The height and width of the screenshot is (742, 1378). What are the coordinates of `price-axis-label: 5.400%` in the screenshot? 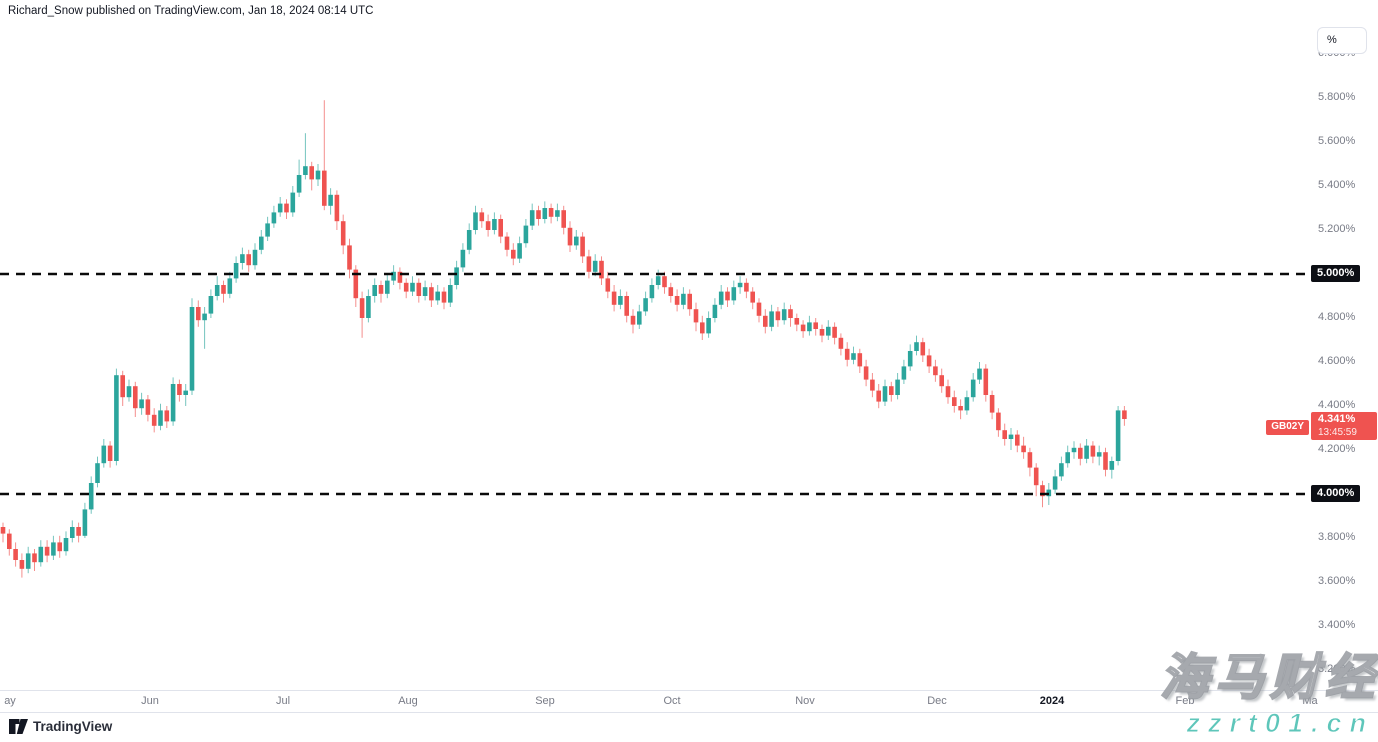 It's located at (1337, 185).